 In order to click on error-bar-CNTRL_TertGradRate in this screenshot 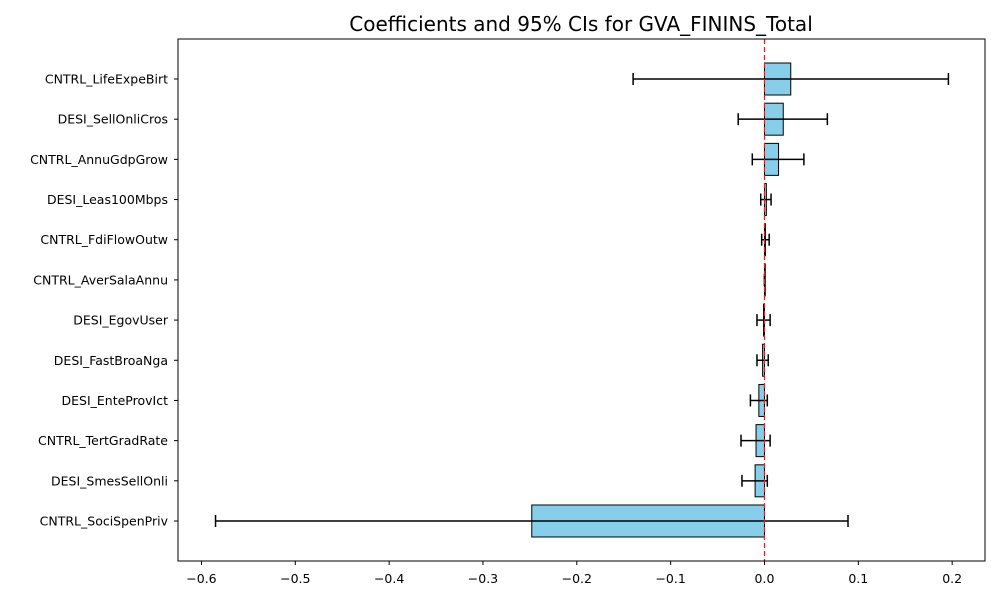, I will do `click(755, 440)`.